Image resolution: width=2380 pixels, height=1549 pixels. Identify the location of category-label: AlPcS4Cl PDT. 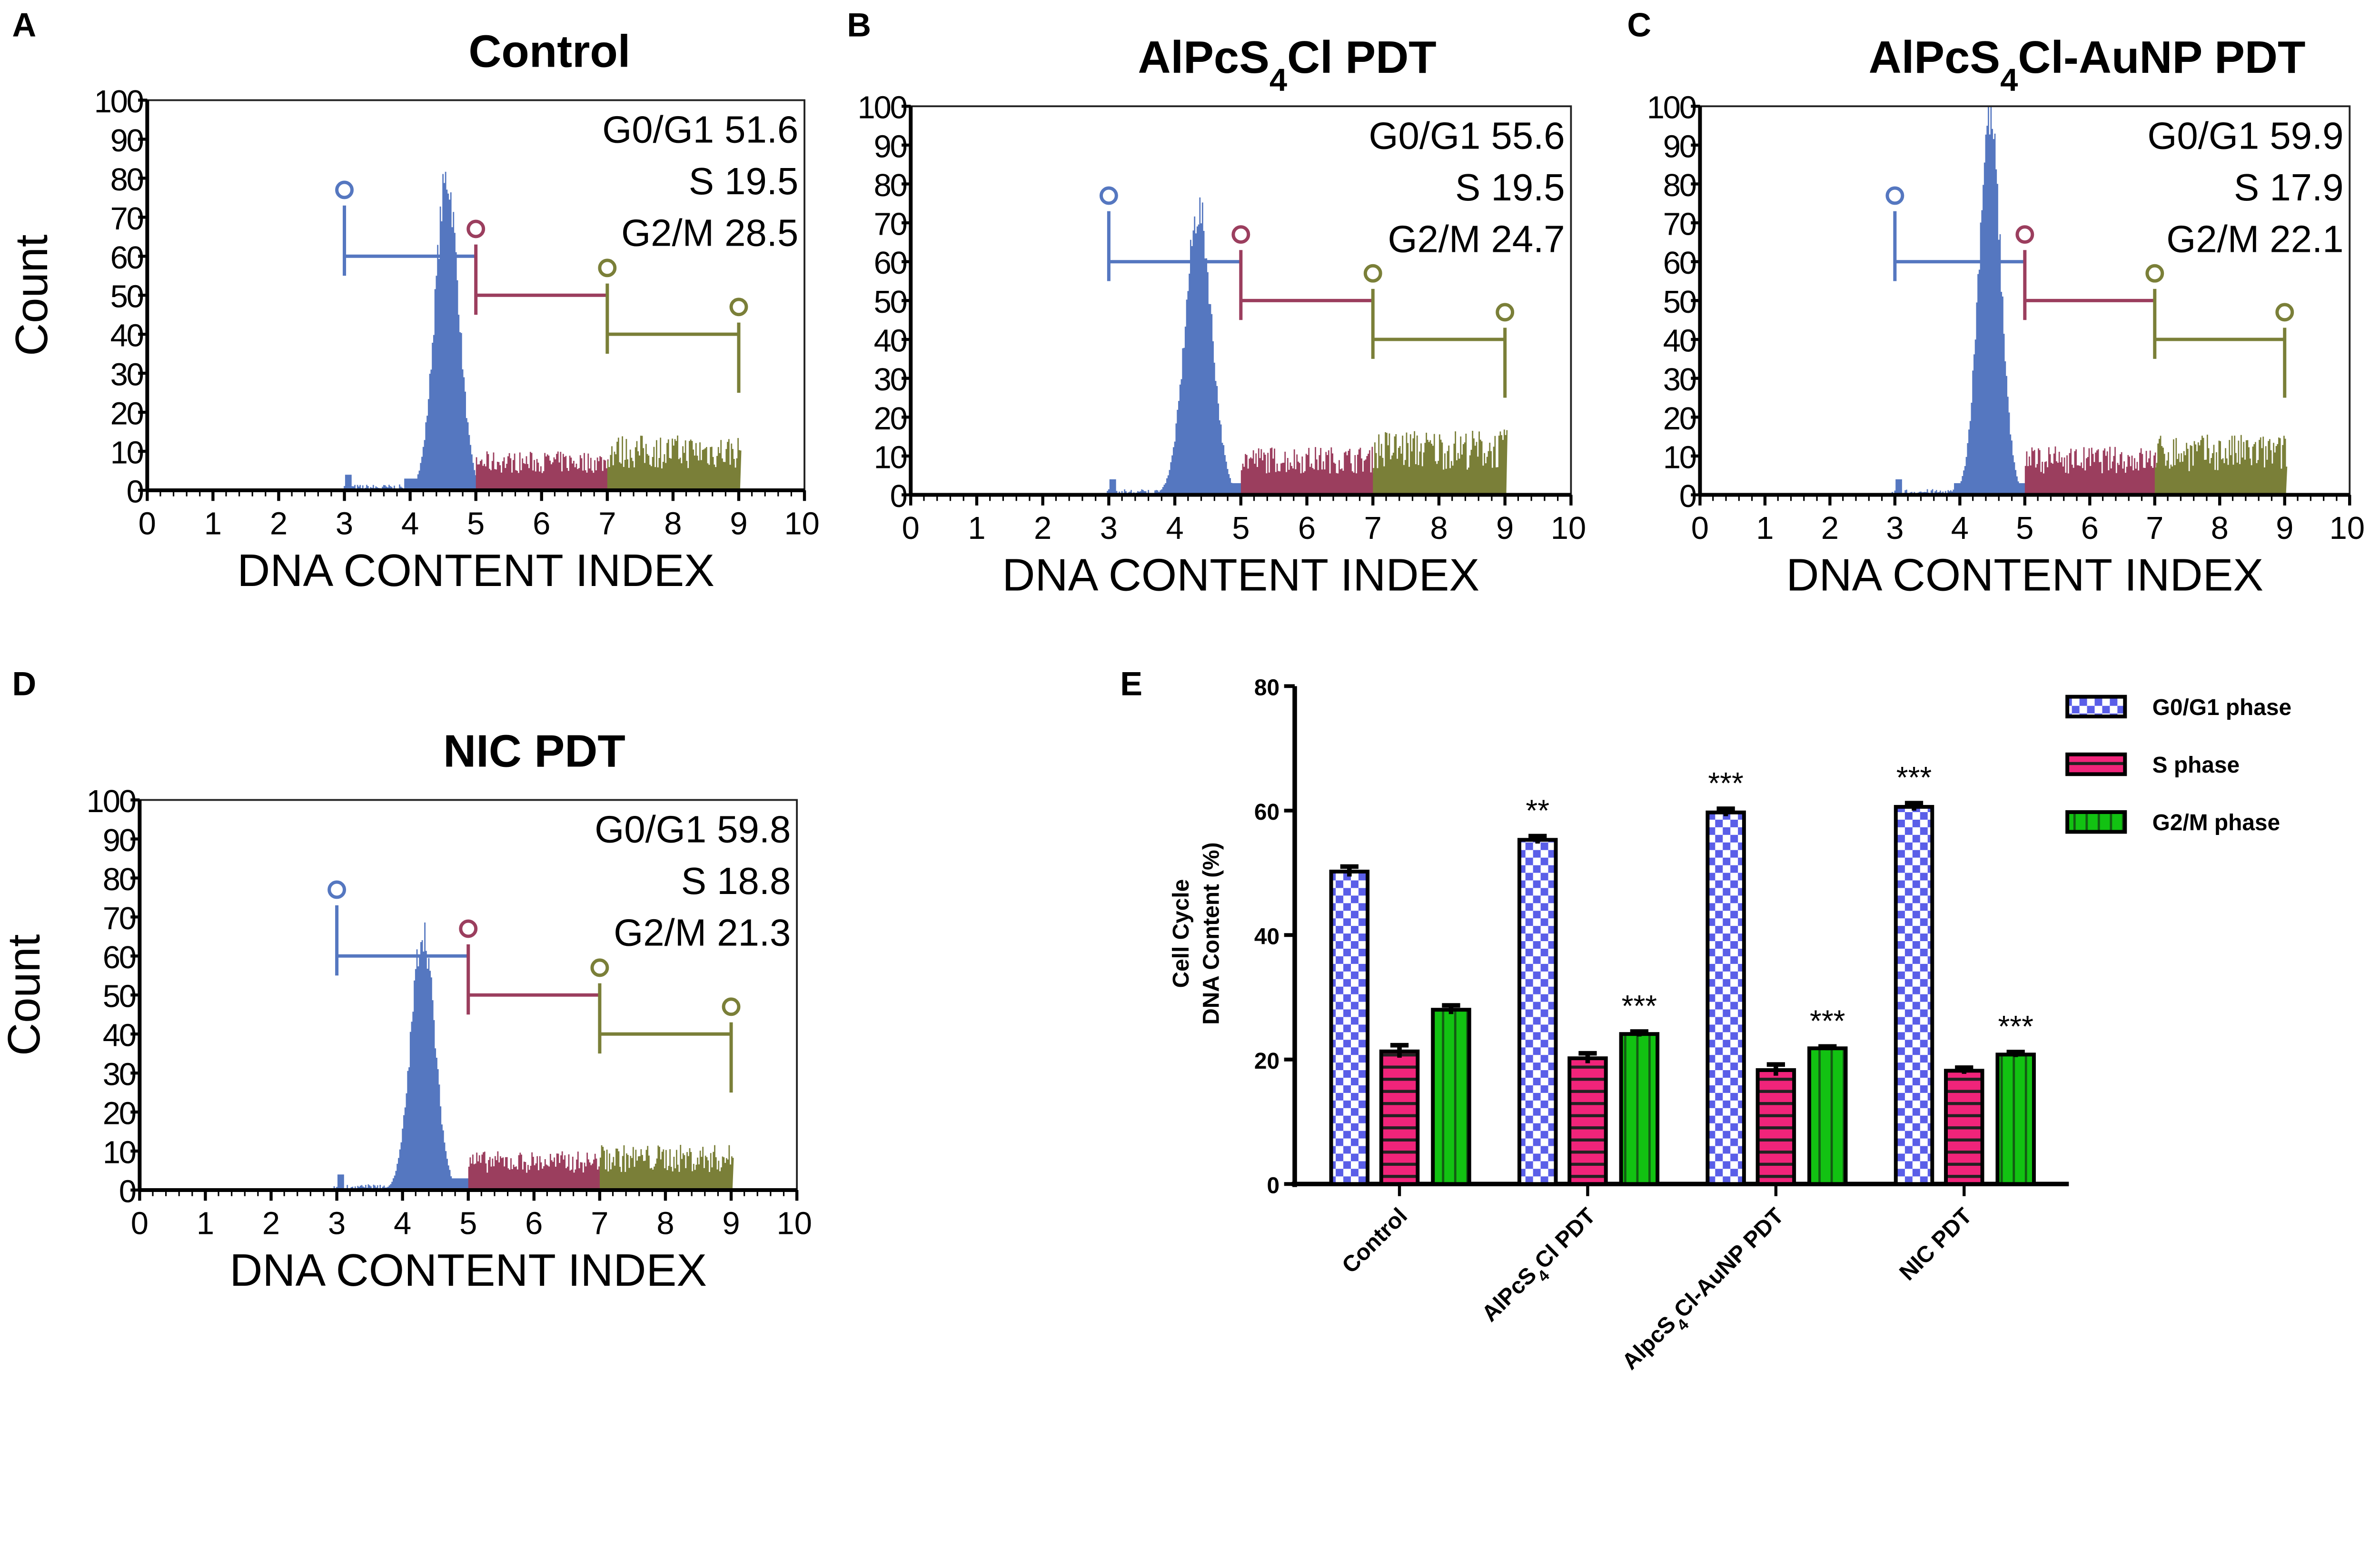
(1541, 1267).